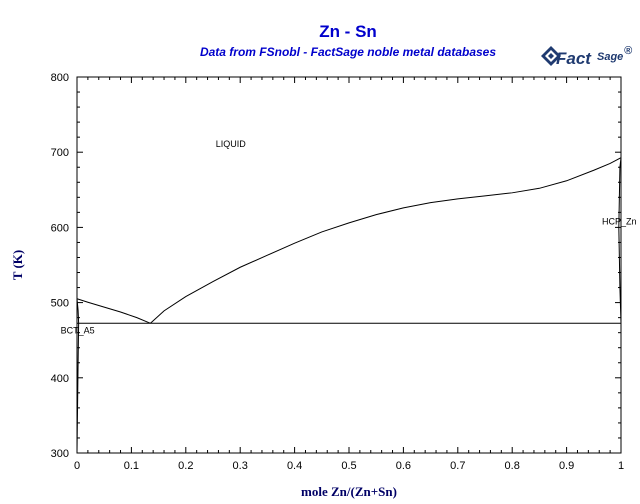 The height and width of the screenshot is (504, 640). Describe the element at coordinates (240, 466) in the screenshot. I see `x-tick-label: 0.3` at that location.